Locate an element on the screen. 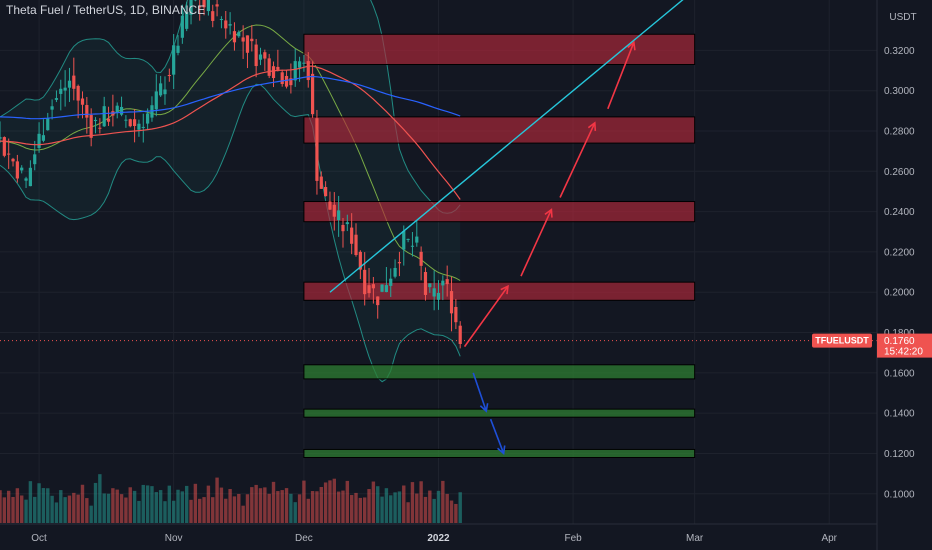 The width and height of the screenshot is (932, 550). time-axis: Oct Nov Dec 2022 Feb Mar Apr is located at coordinates (434, 538).